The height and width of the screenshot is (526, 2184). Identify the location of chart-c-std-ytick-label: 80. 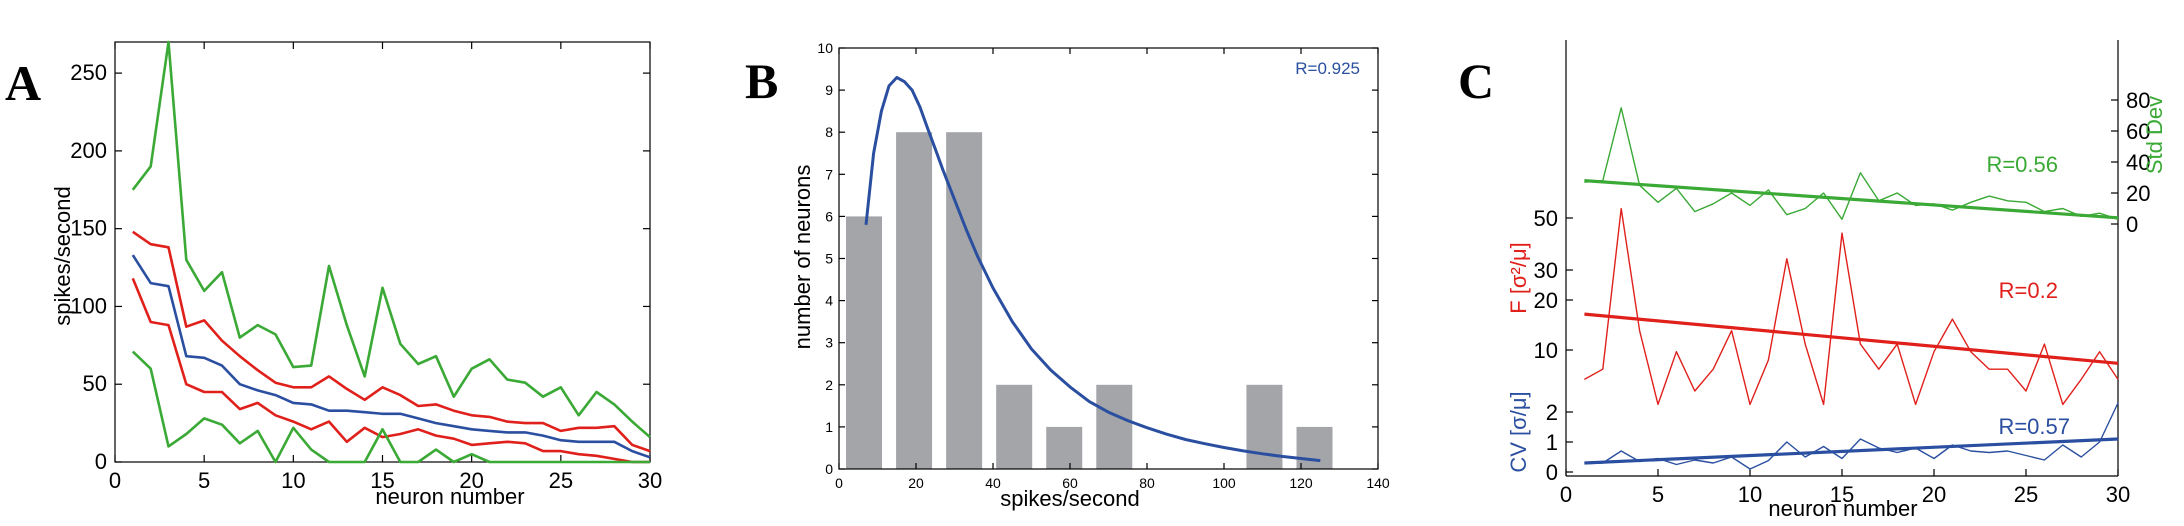
(2138, 100).